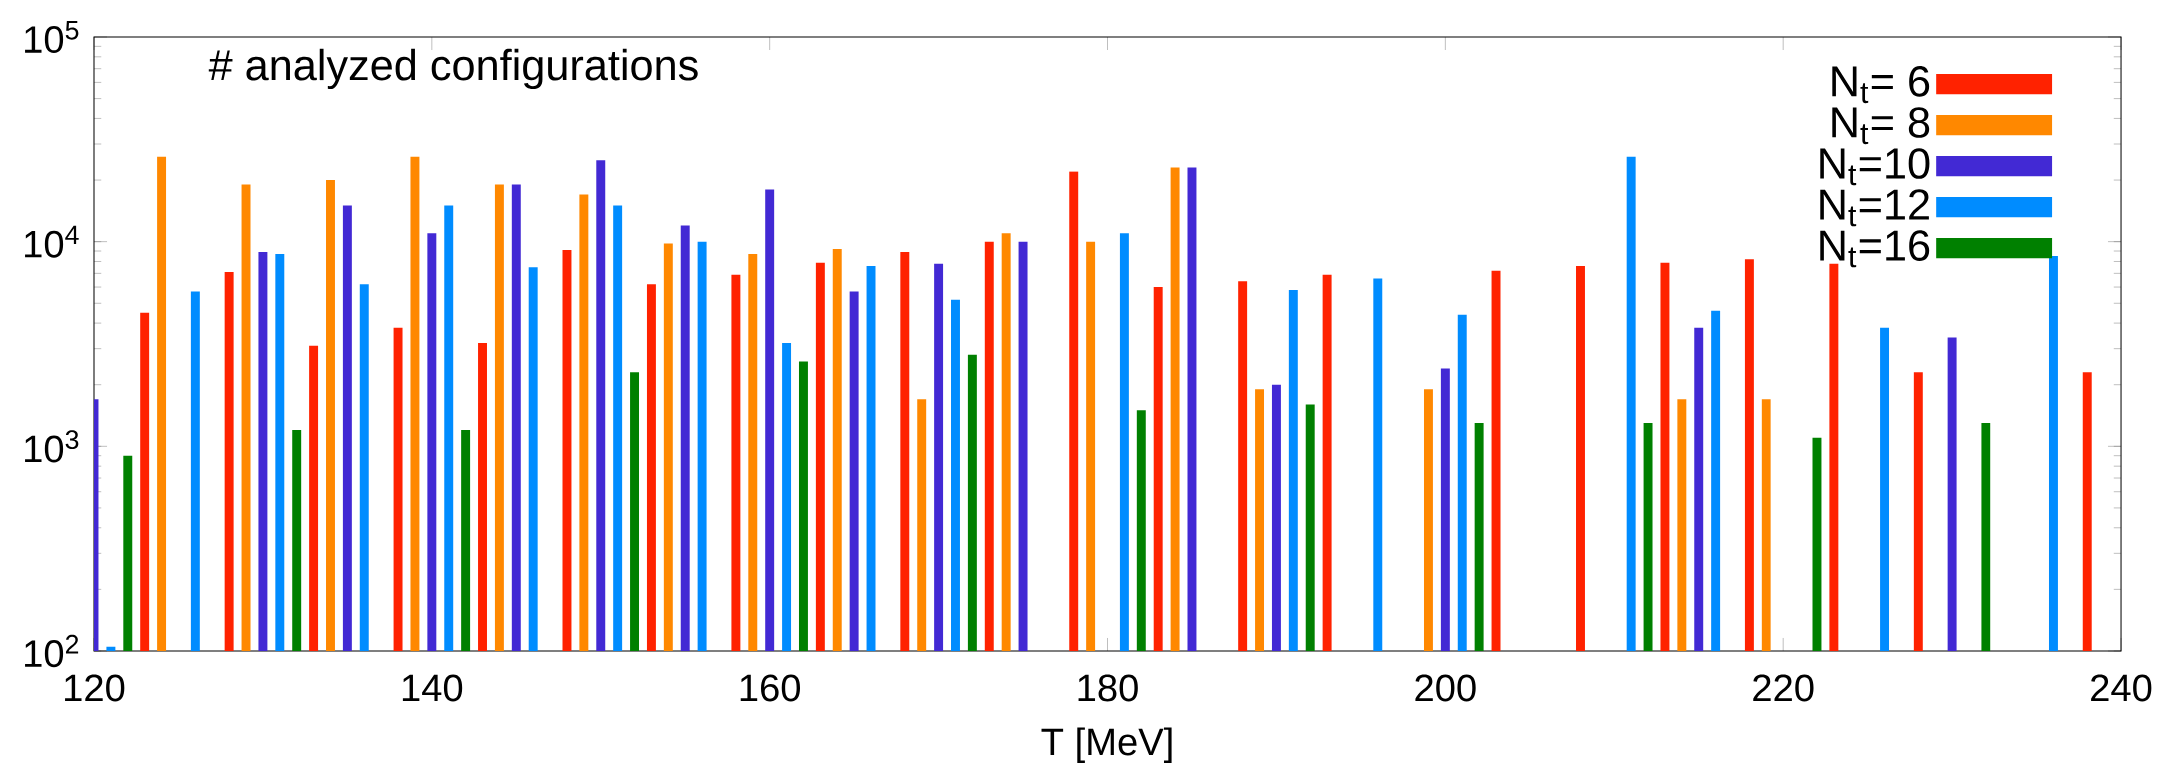 The height and width of the screenshot is (776, 2173). What do you see at coordinates (52, 651) in the screenshot?
I see `y-tick-label: 10$^{2}$` at bounding box center [52, 651].